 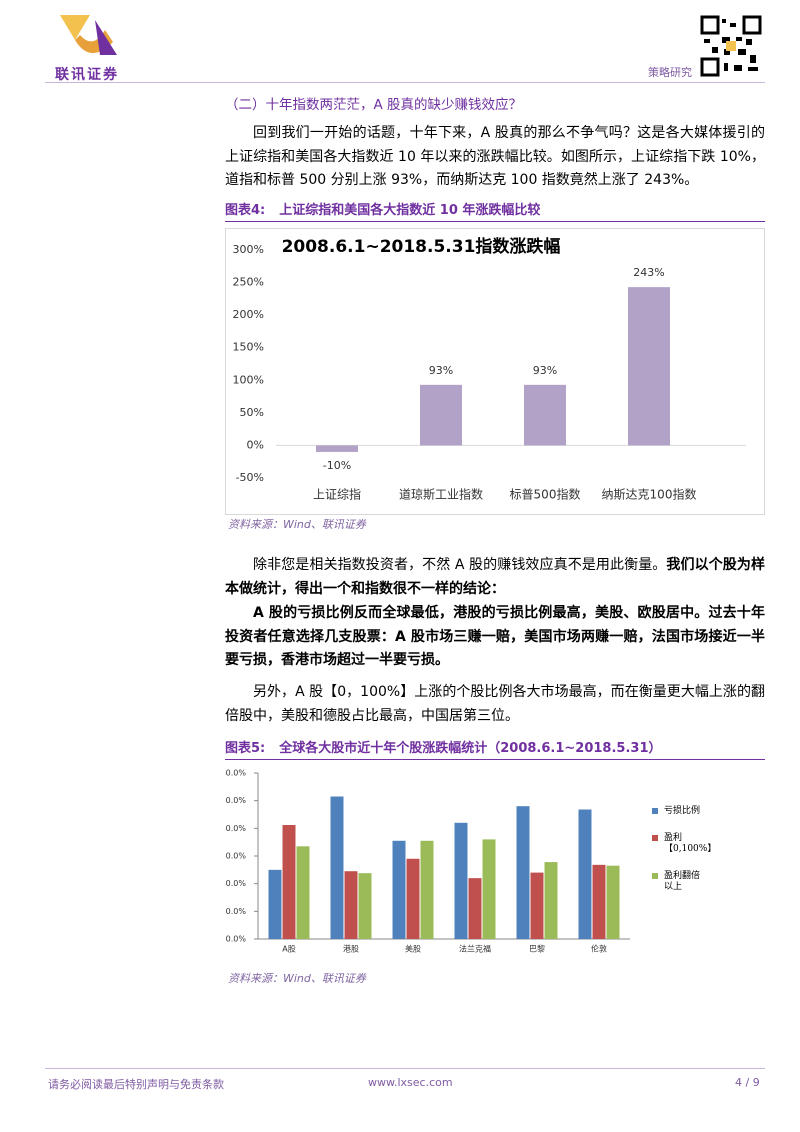 I want to click on footer-note: 请务必阅读最后特别声明与免责条款, so click(x=136, y=1084).